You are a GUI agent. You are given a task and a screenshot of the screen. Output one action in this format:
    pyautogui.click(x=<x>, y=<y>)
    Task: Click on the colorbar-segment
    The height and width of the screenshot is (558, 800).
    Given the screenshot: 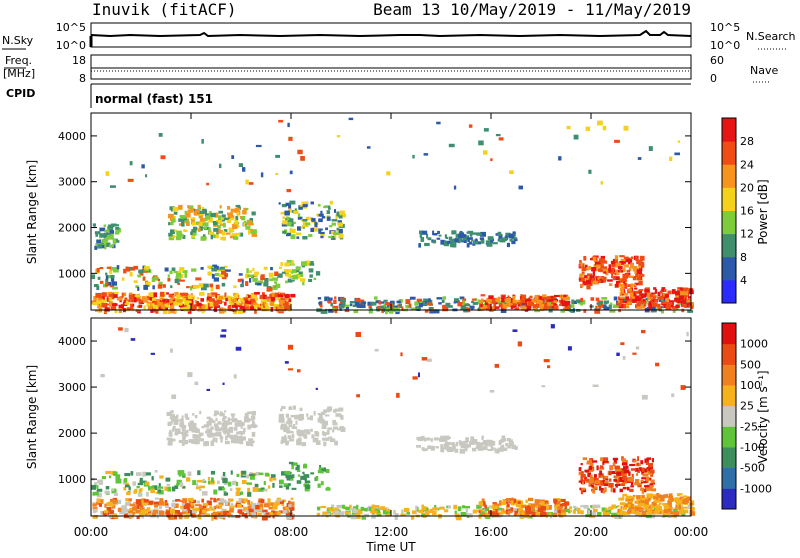 What is the action you would take?
    pyautogui.click(x=729, y=199)
    